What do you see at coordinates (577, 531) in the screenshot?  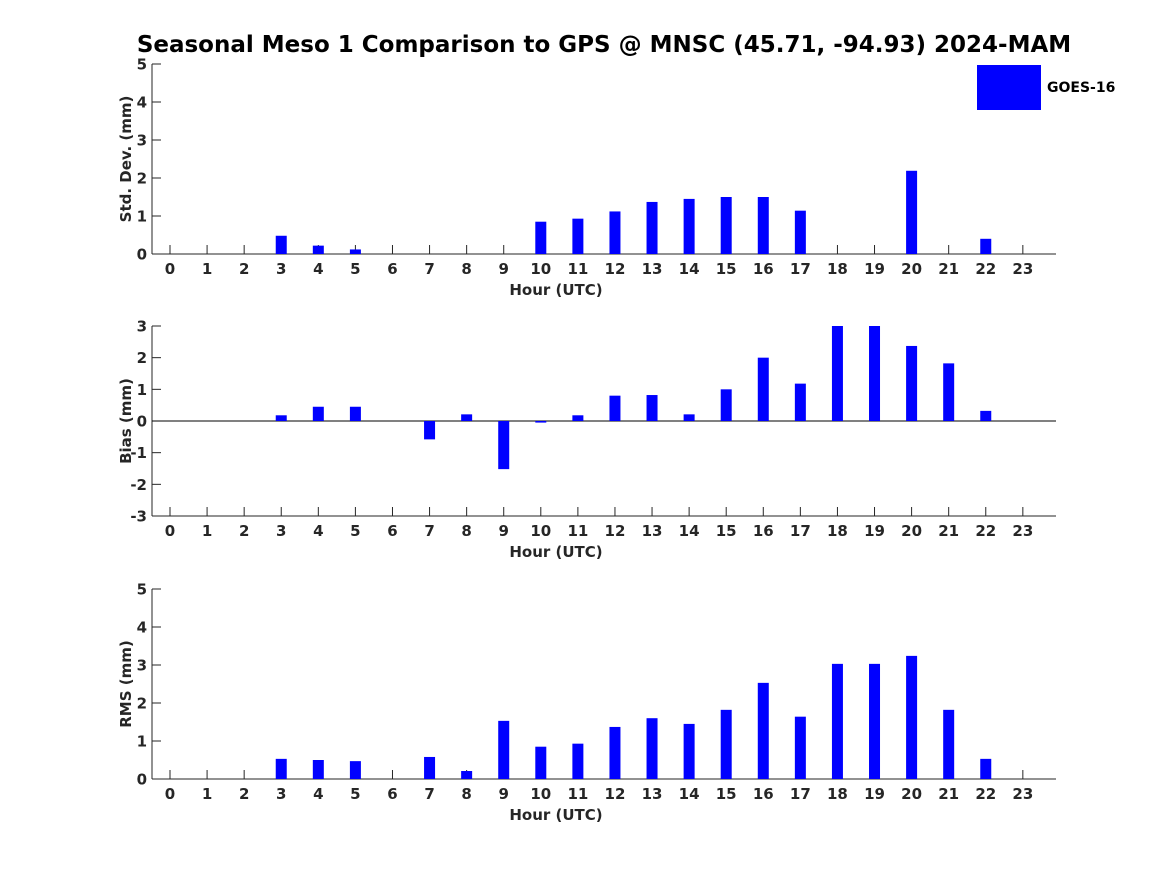 I see `x-tick-label: 11` at bounding box center [577, 531].